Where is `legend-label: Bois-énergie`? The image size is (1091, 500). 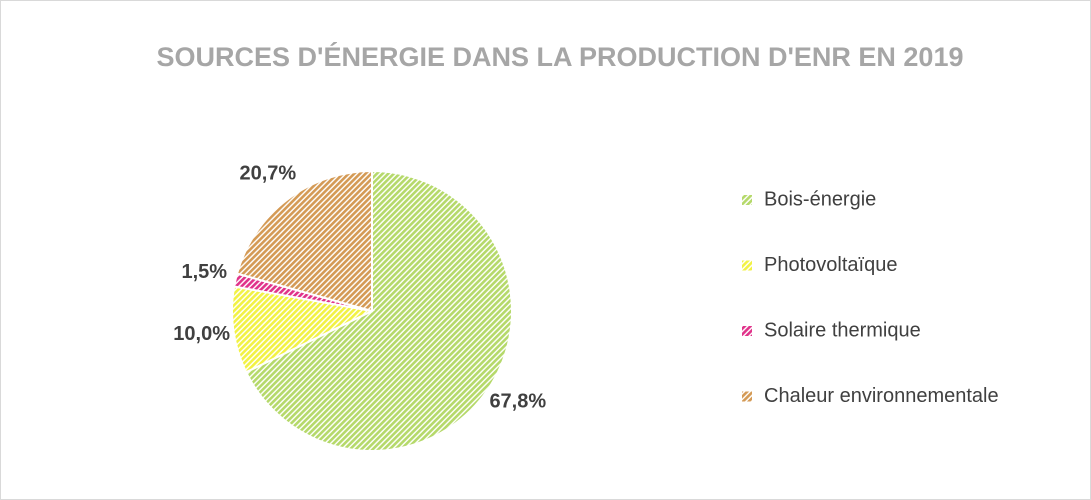
legend-label: Bois-énergie is located at coordinates (820, 199).